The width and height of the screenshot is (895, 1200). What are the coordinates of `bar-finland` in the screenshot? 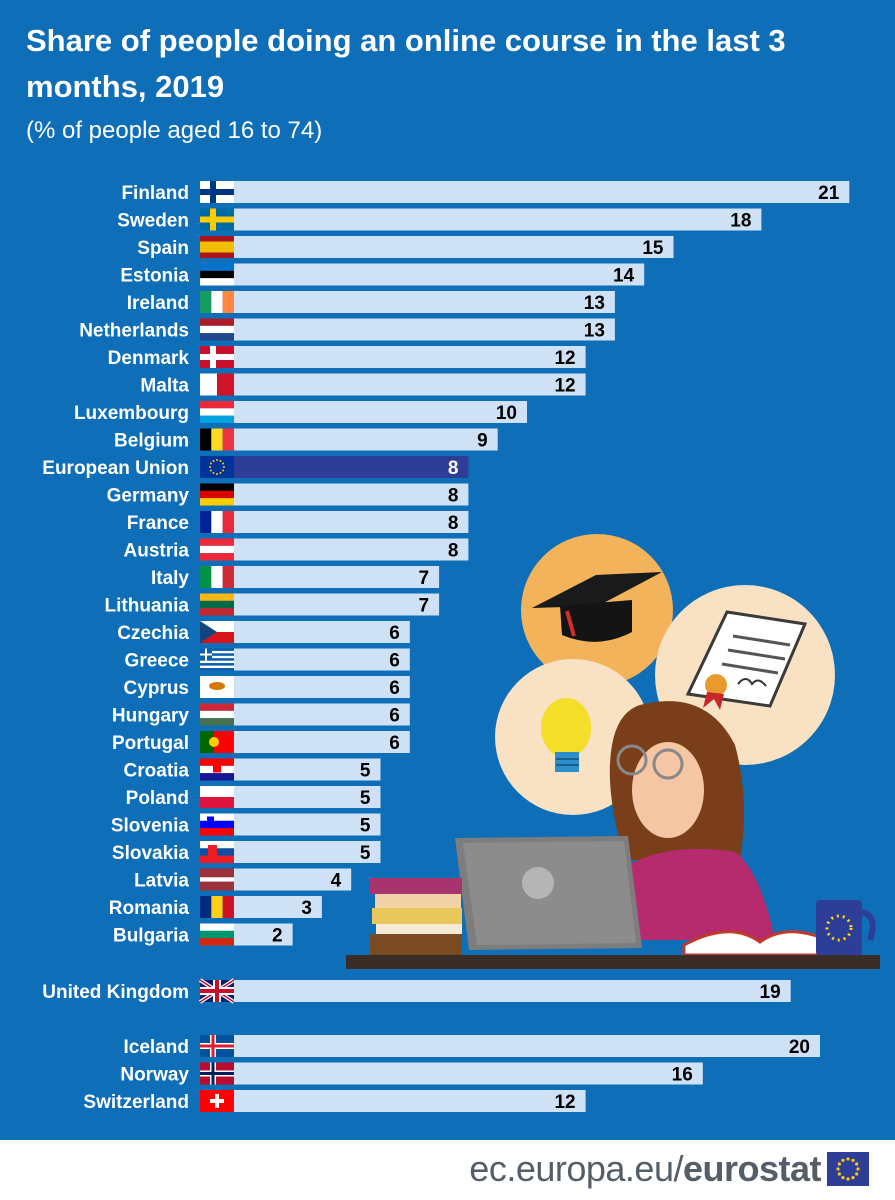 It's located at (542, 192).